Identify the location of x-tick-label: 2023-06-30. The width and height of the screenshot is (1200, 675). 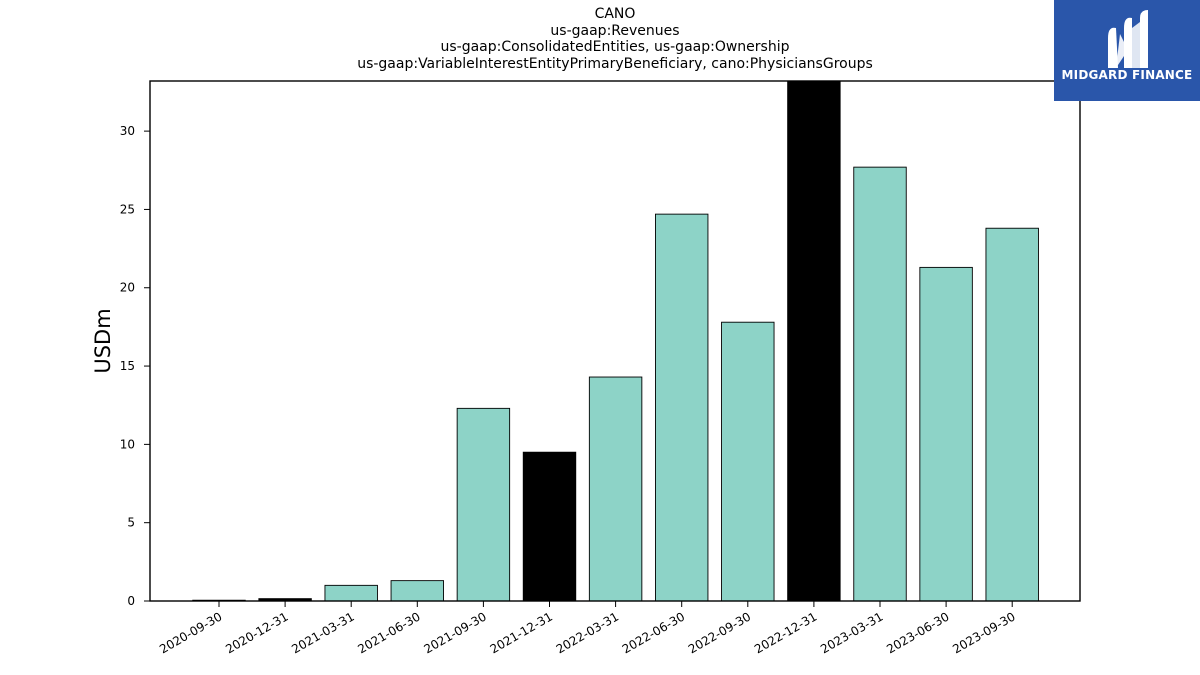
(917, 632).